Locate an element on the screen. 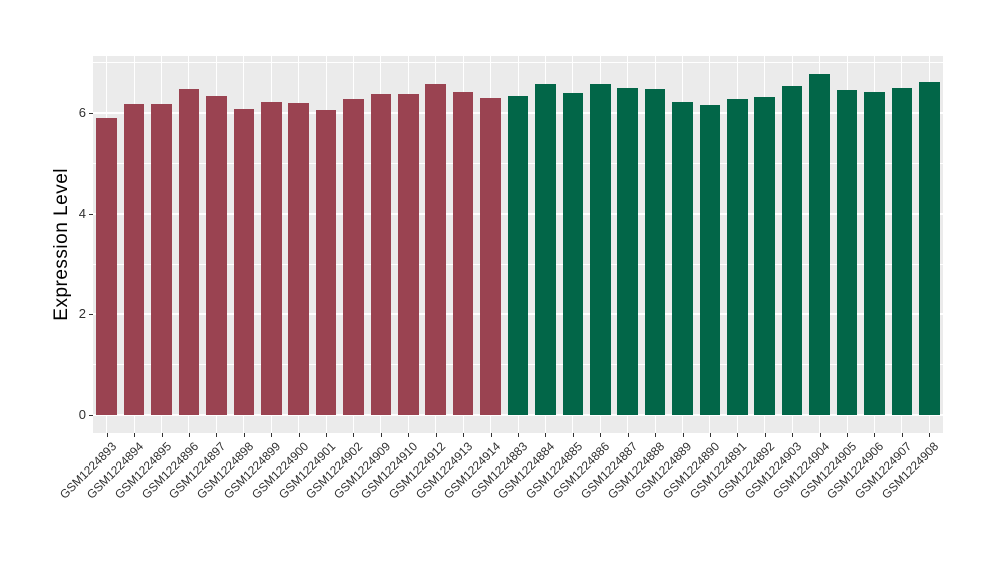  bar-gsm1224885 is located at coordinates (573, 254).